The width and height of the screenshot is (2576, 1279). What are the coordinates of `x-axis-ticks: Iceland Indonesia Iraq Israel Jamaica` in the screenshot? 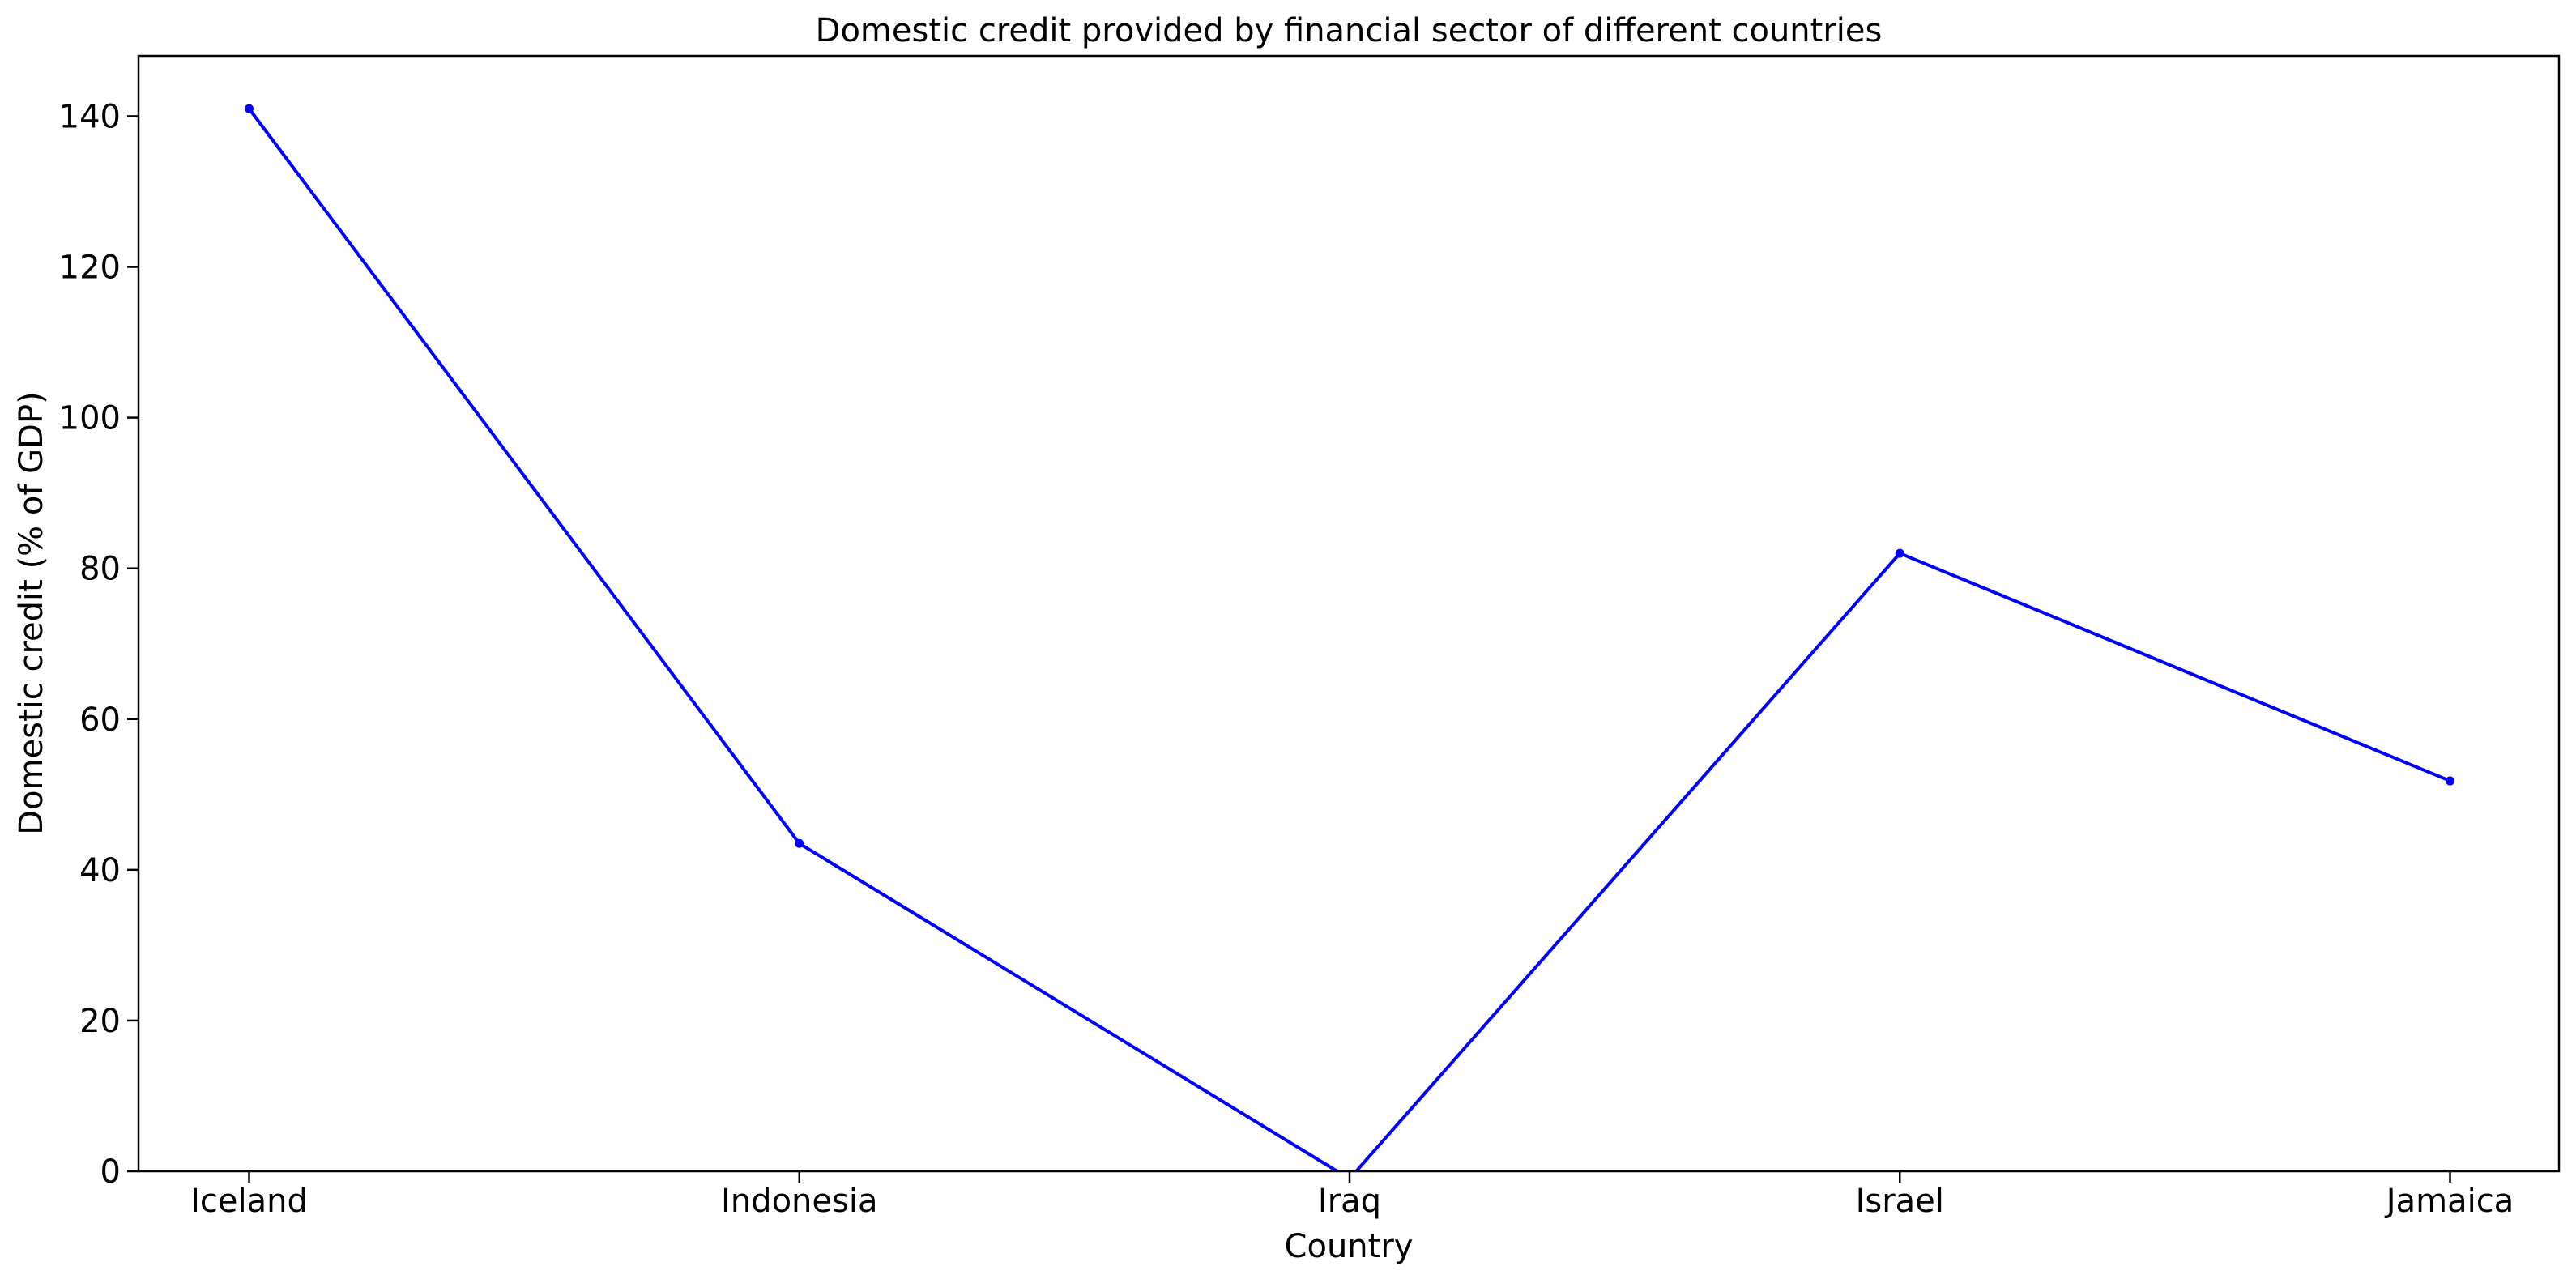 It's located at (1352, 1195).